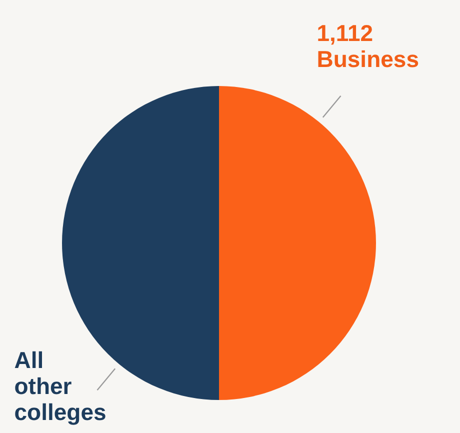 This screenshot has height=433, width=460. What do you see at coordinates (368, 59) in the screenshot?
I see `slice-label: Business` at bounding box center [368, 59].